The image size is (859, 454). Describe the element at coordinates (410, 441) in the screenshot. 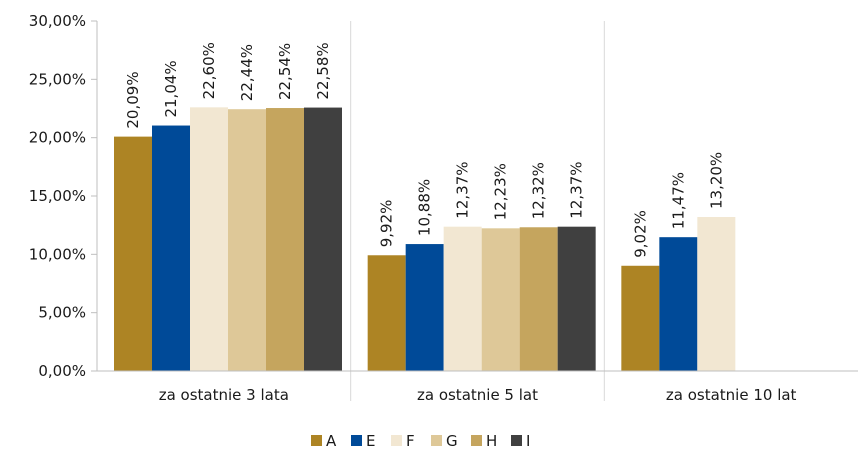

I see `legend-label: F` at that location.